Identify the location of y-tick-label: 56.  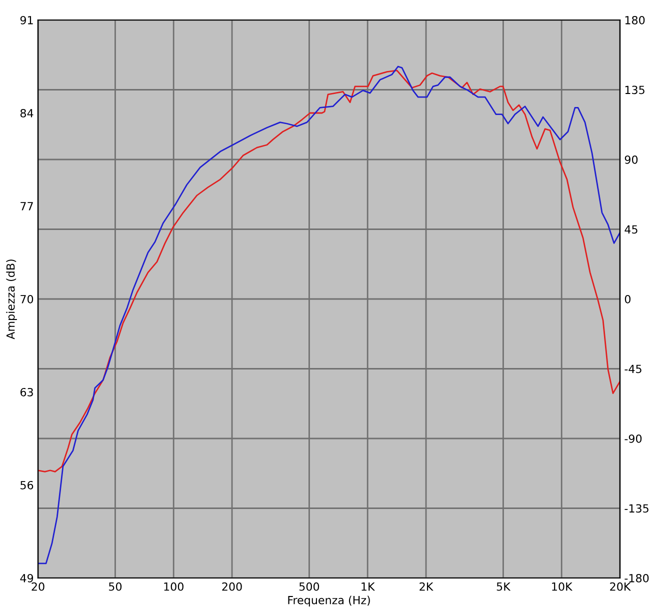
(27, 485).